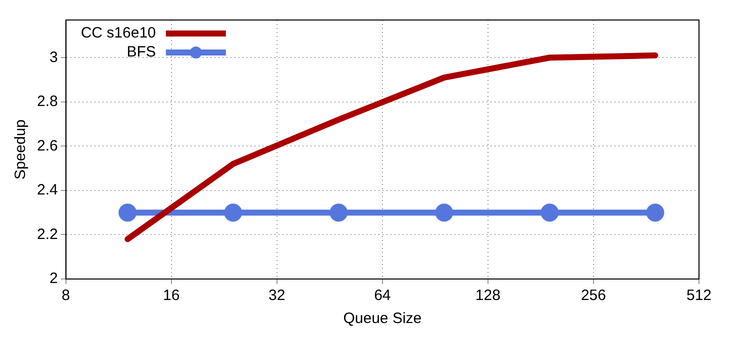  Describe the element at coordinates (277, 295) in the screenshot. I see `x-tick-label: 32` at that location.